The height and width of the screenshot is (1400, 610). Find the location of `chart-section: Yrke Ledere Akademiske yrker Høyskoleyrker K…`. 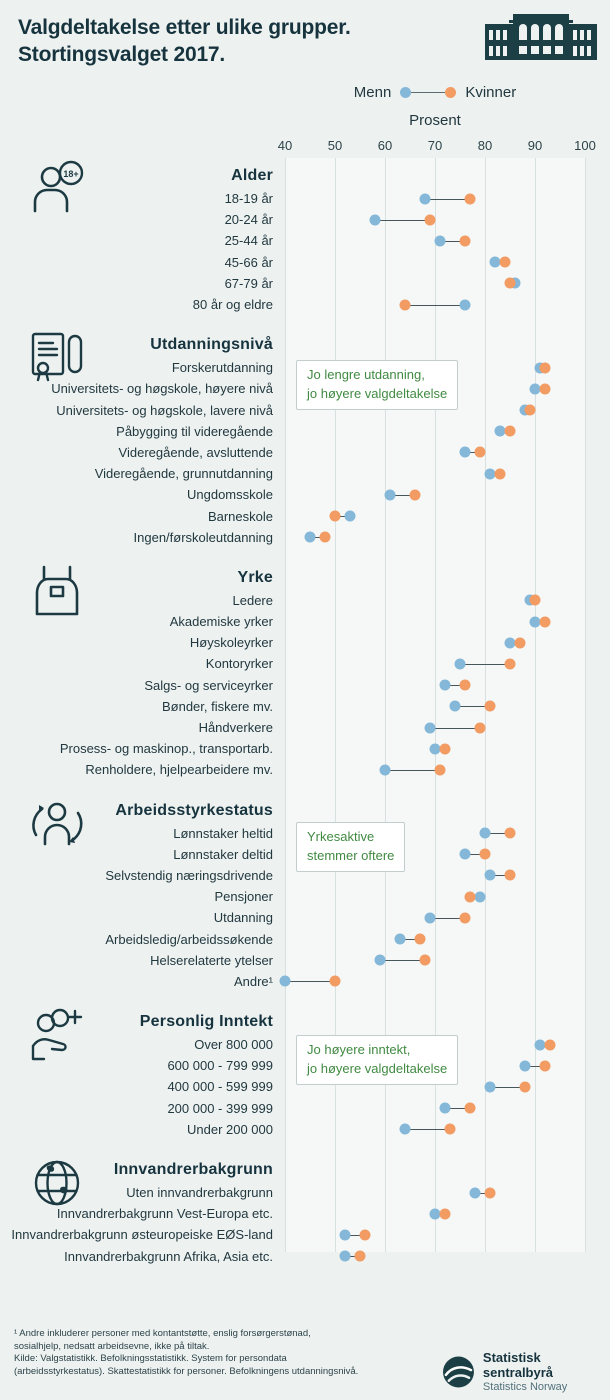

chart-section: Yrke Ledere Akademiske yrker Høyskoleyrker K… is located at coordinates (295, 673).